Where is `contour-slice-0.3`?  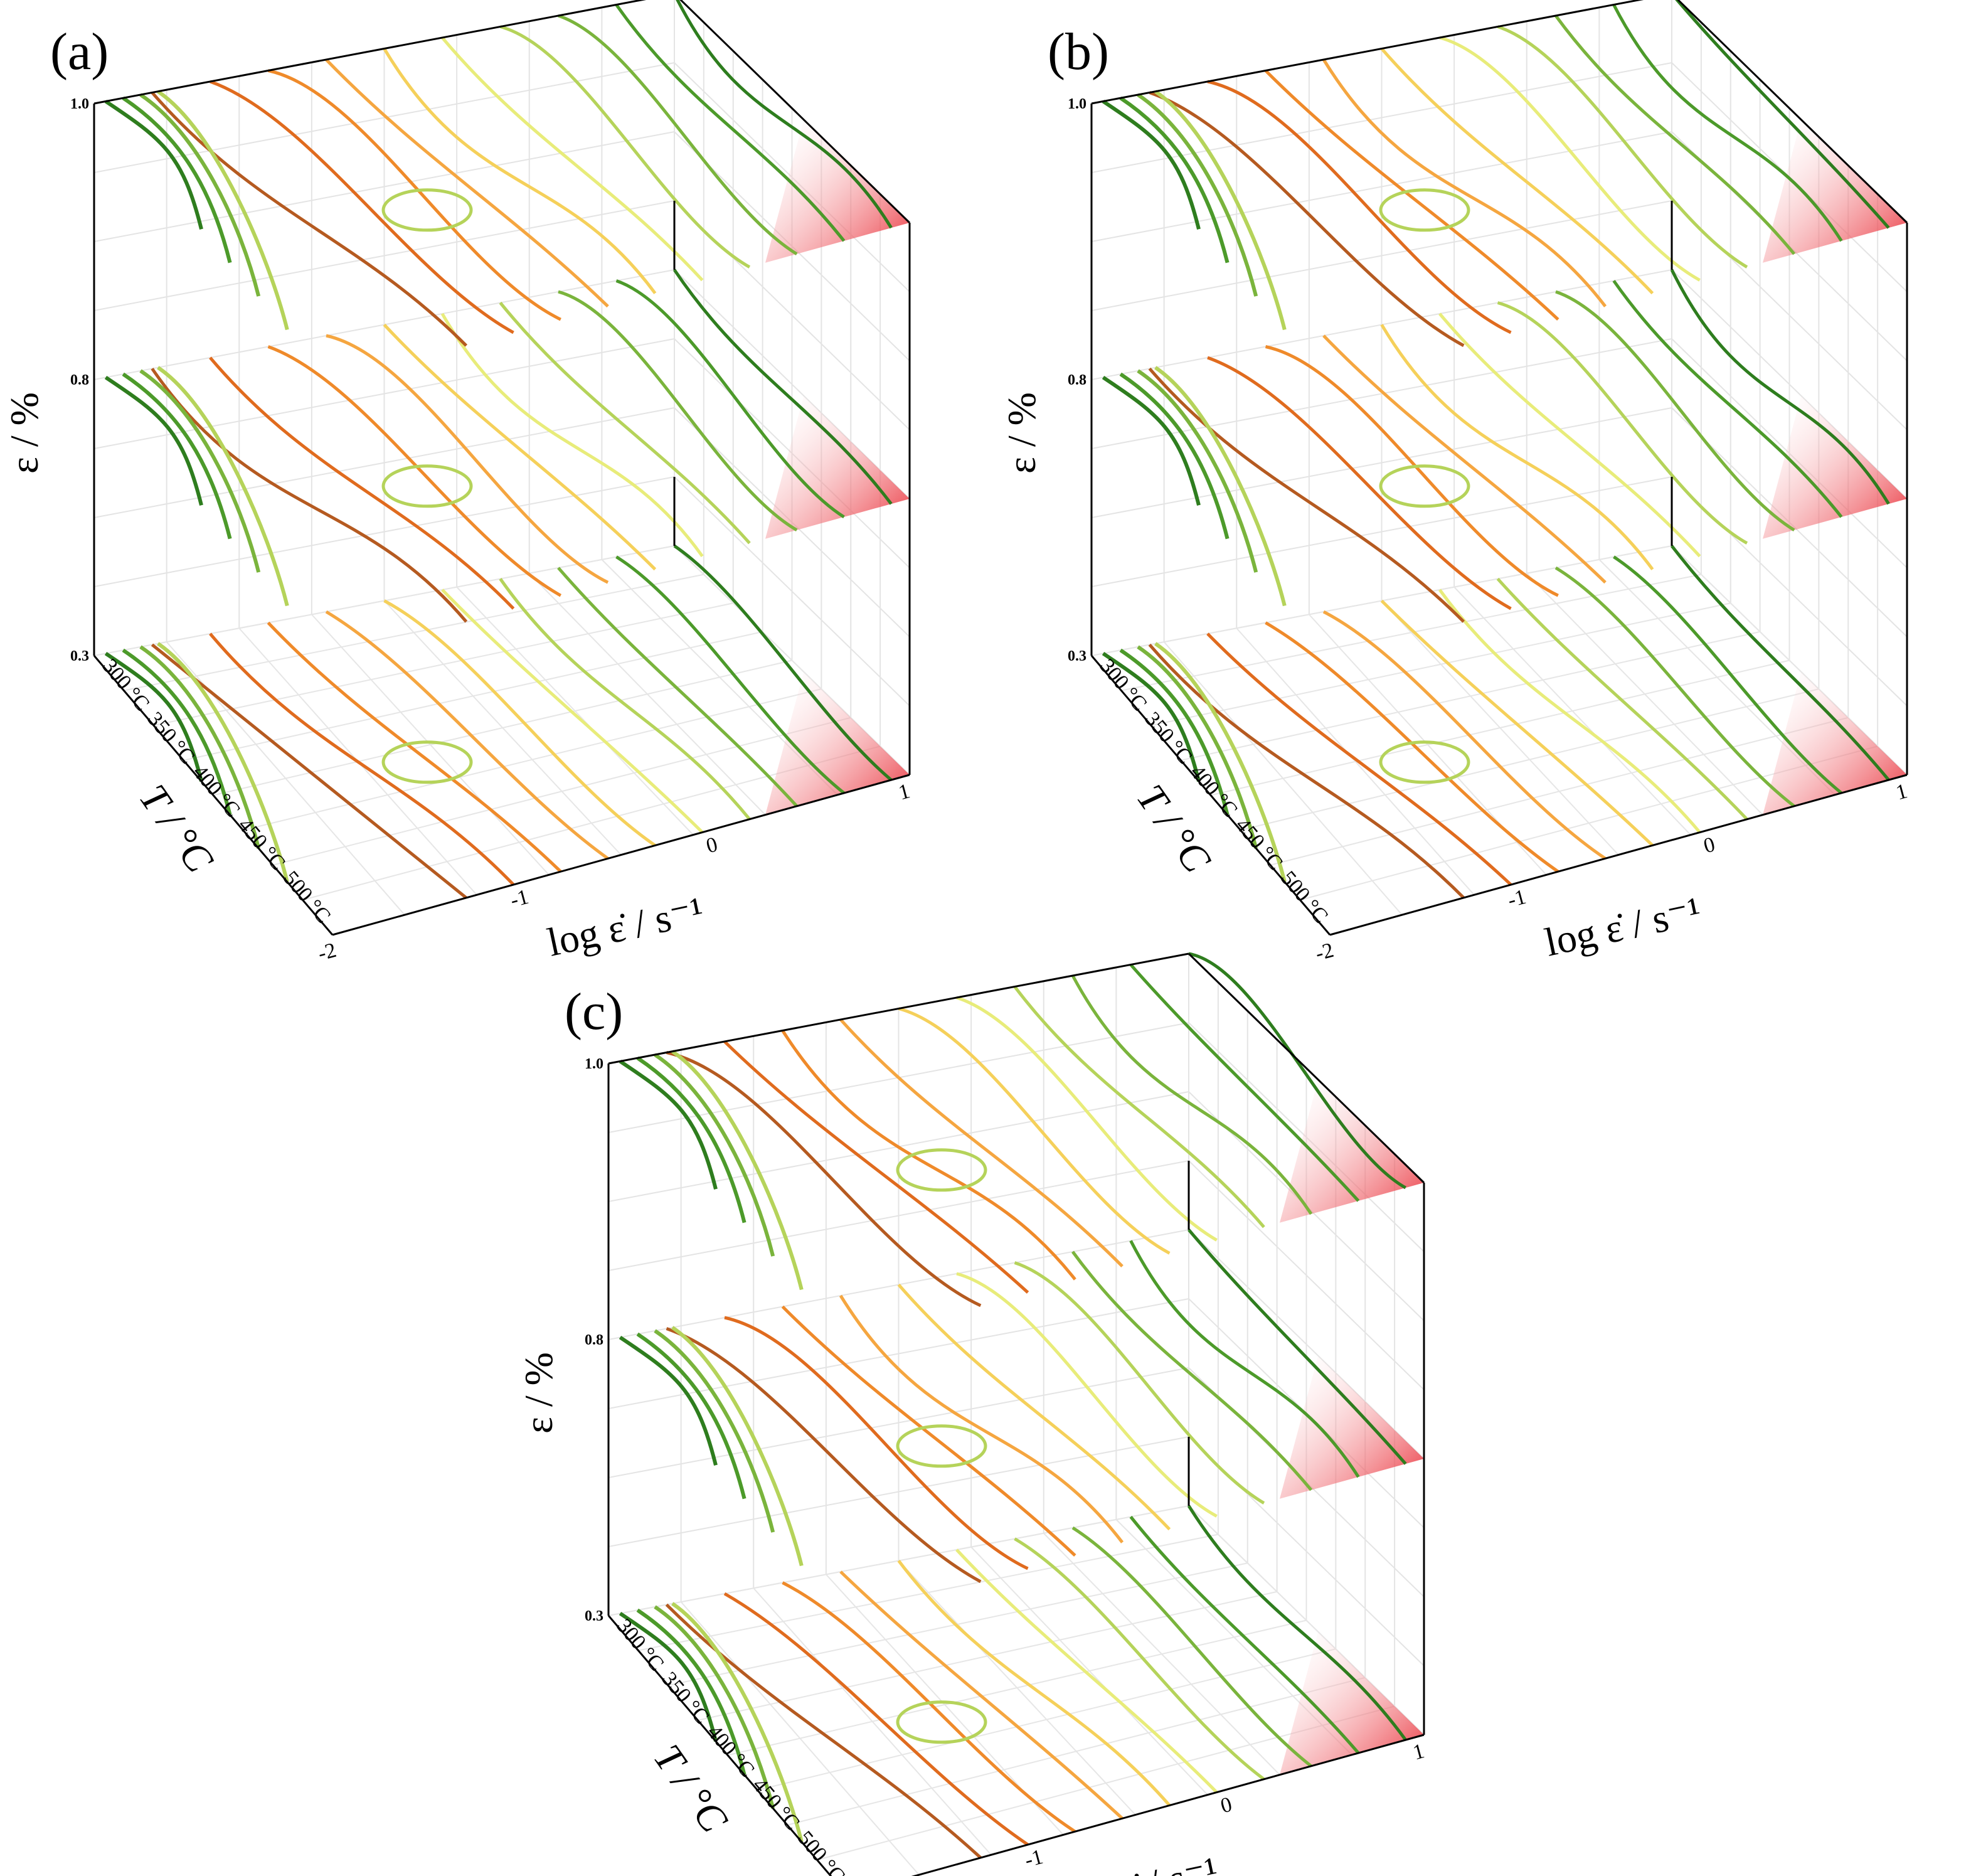
contour-slice-0.3 is located at coordinates (507, 721).